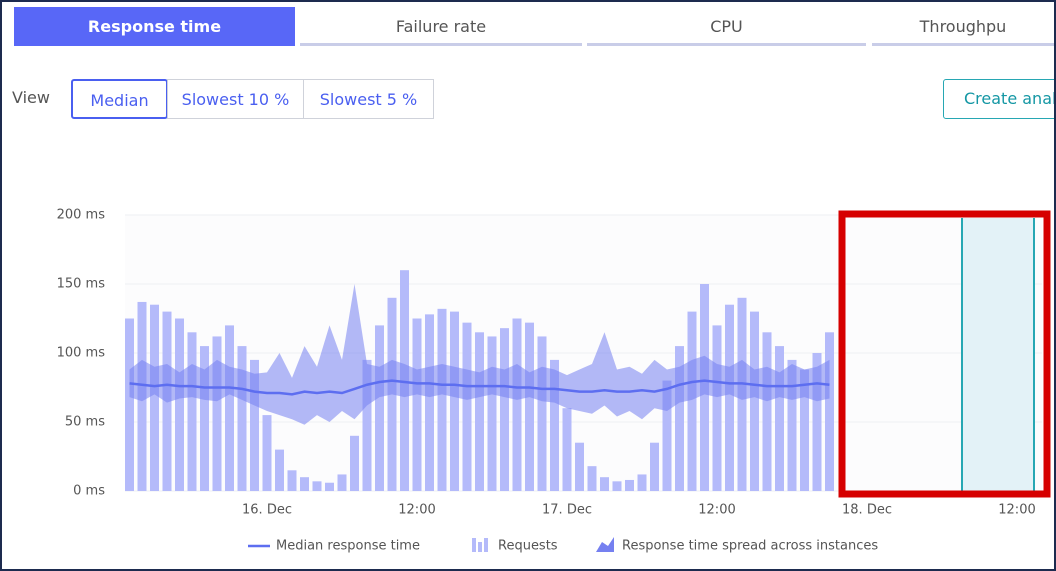 This screenshot has width=1056, height=571. Describe the element at coordinates (154, 26) in the screenshot. I see `tab: Response time` at that location.